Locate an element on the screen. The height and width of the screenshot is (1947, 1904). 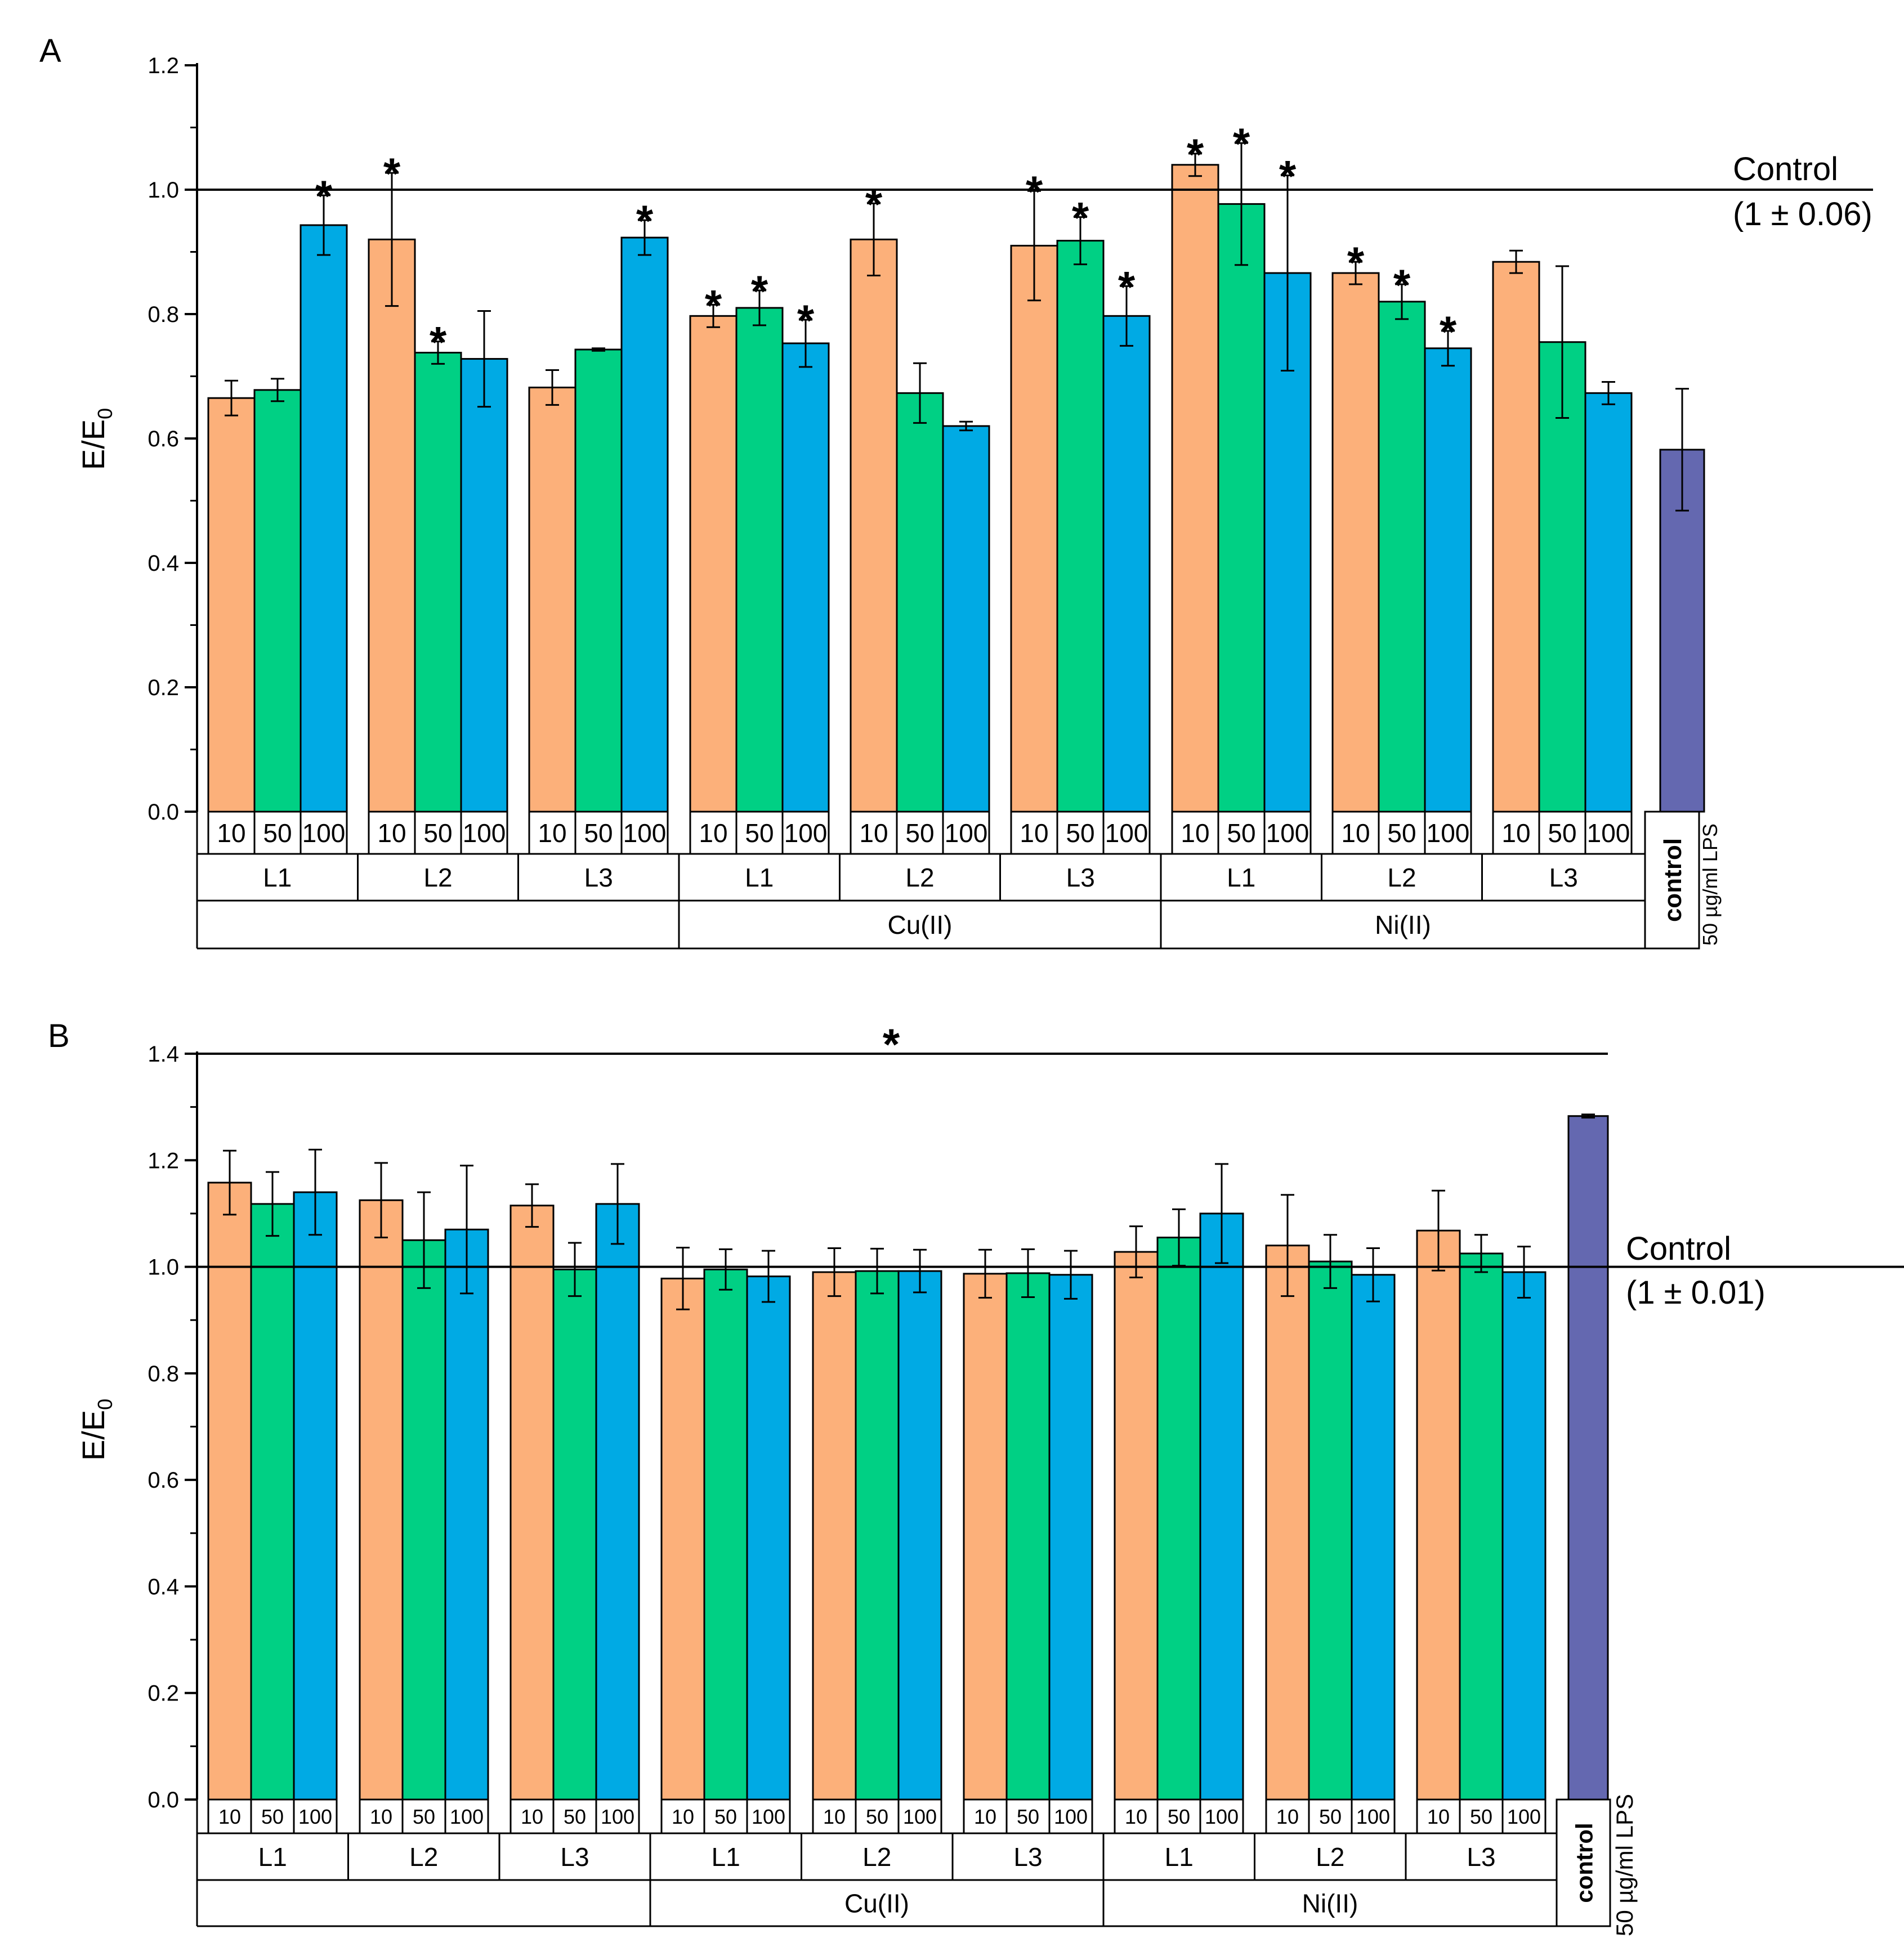
panel-label: B is located at coordinates (59, 1036).